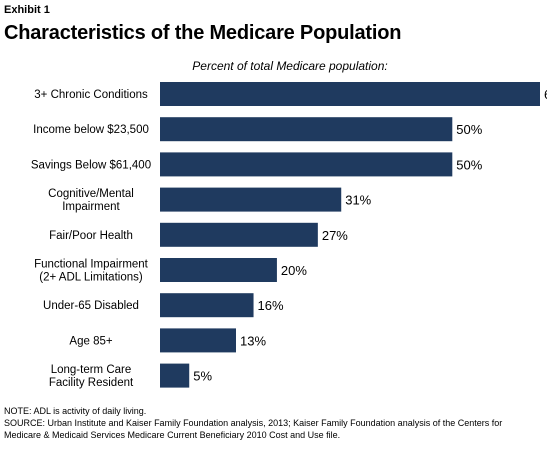  I want to click on bar-value-label: 20%, so click(294, 270).